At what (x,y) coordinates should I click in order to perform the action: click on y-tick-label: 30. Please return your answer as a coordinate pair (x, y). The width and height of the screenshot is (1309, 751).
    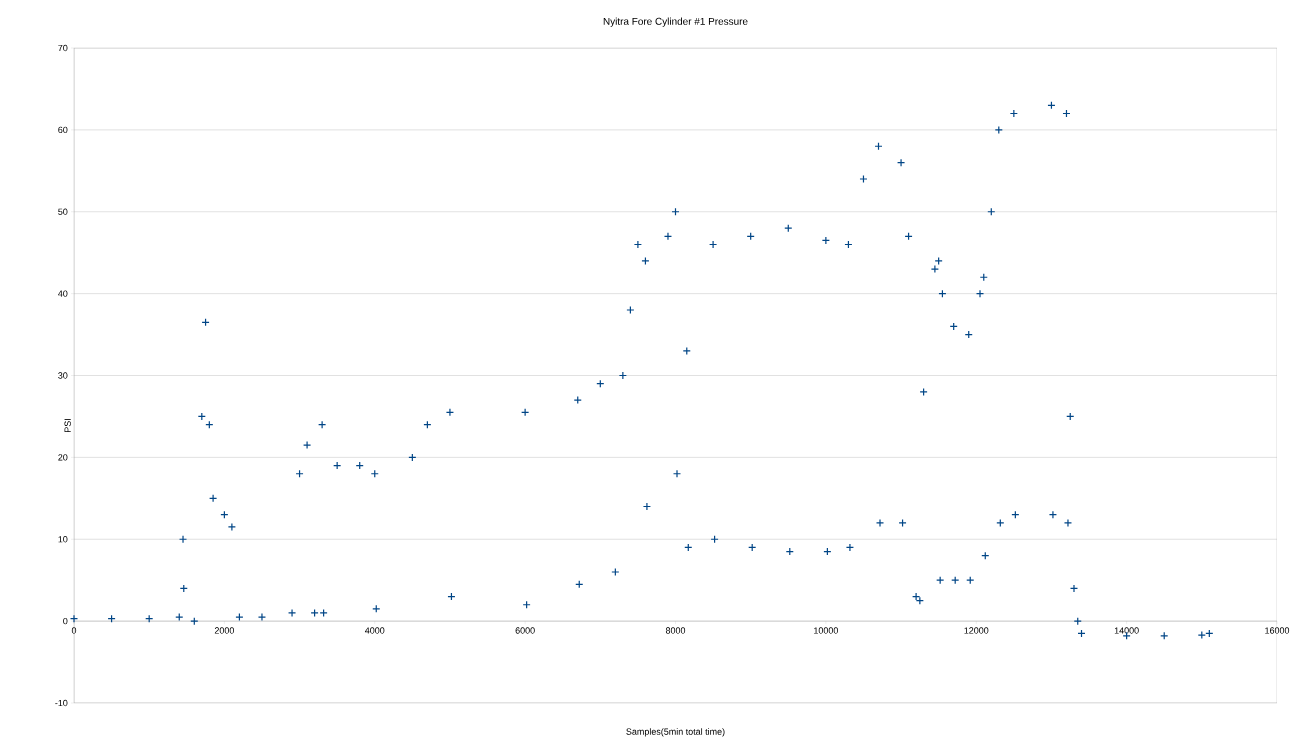
    Looking at the image, I should click on (63, 375).